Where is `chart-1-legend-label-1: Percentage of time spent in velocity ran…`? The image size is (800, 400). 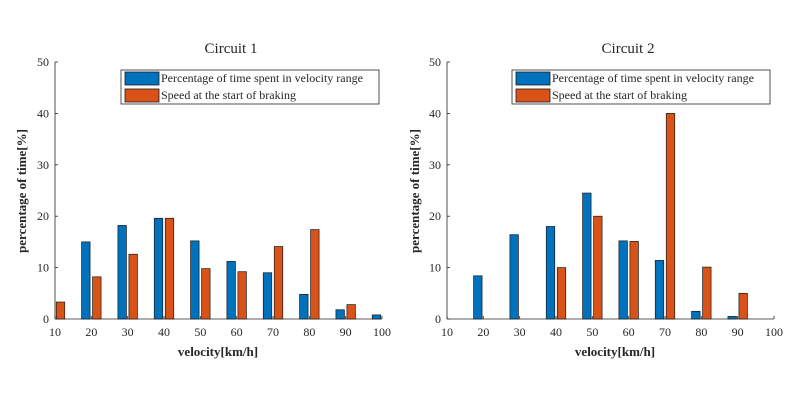 chart-1-legend-label-1: Percentage of time spent in velocity ran… is located at coordinates (262, 78).